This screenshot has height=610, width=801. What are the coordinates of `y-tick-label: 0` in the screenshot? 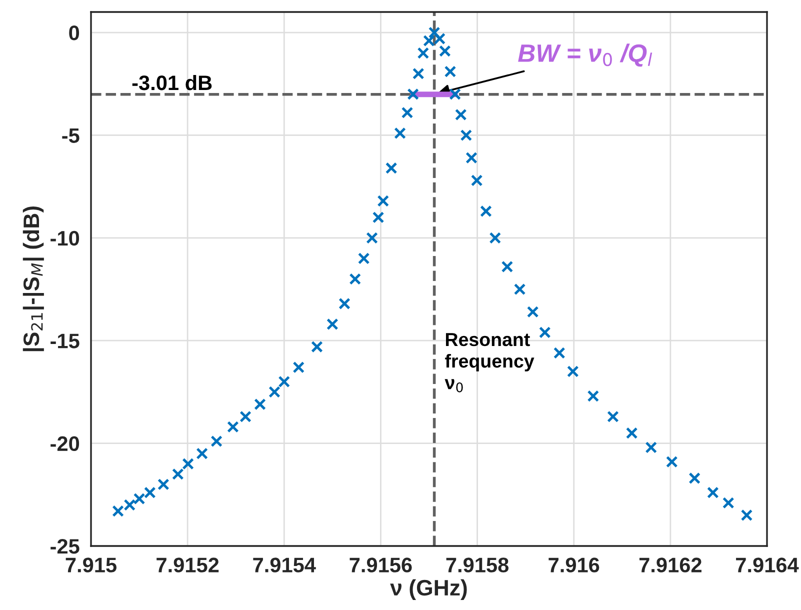 It's located at (74, 33).